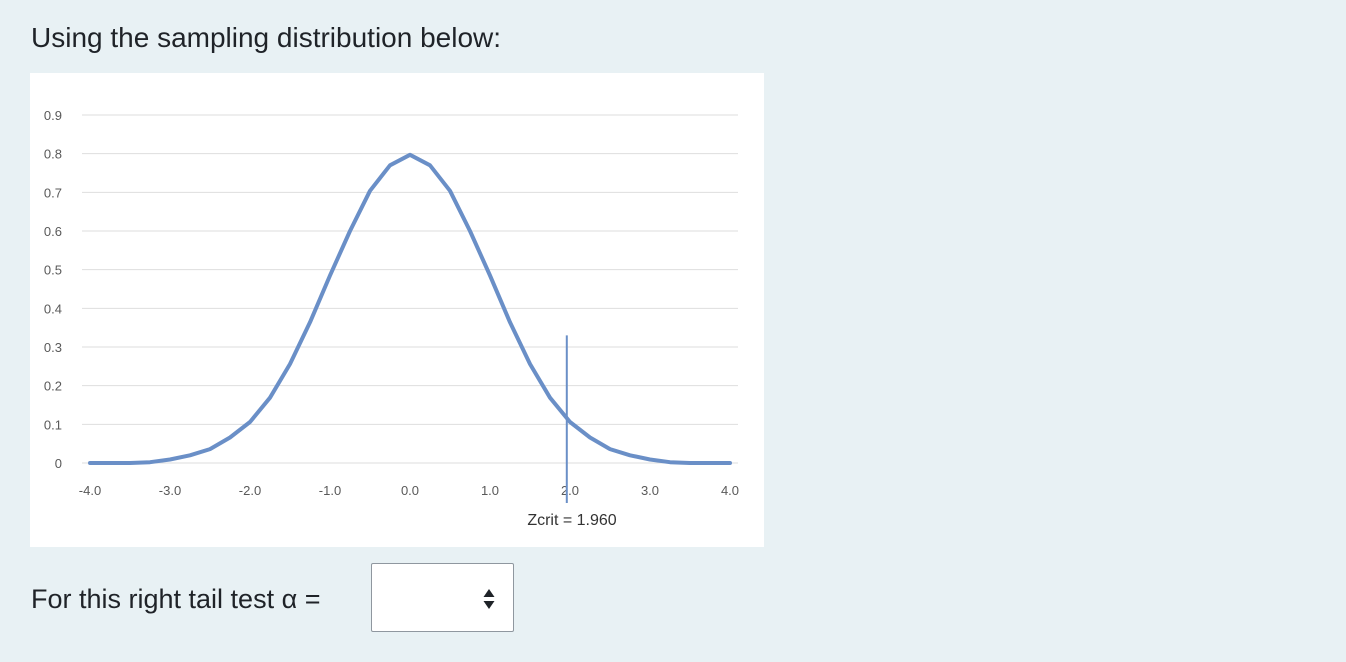 The height and width of the screenshot is (662, 1346). What do you see at coordinates (53, 154) in the screenshot?
I see `y-tick-label: 0.8` at bounding box center [53, 154].